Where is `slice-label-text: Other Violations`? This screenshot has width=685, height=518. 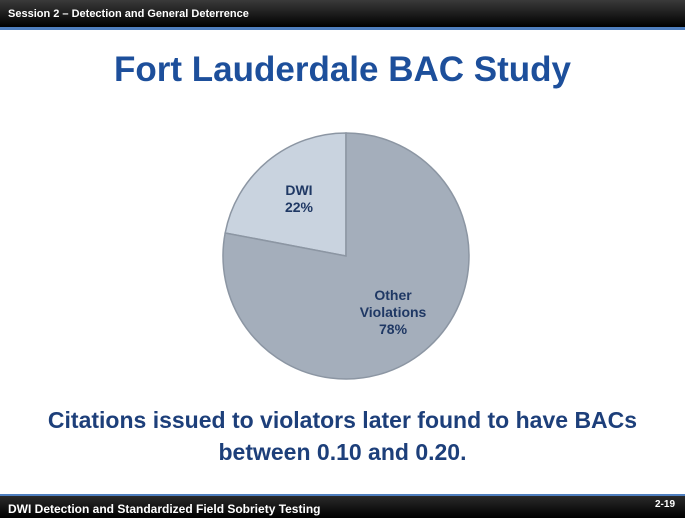 slice-label-text: Other Violations is located at coordinates (393, 304).